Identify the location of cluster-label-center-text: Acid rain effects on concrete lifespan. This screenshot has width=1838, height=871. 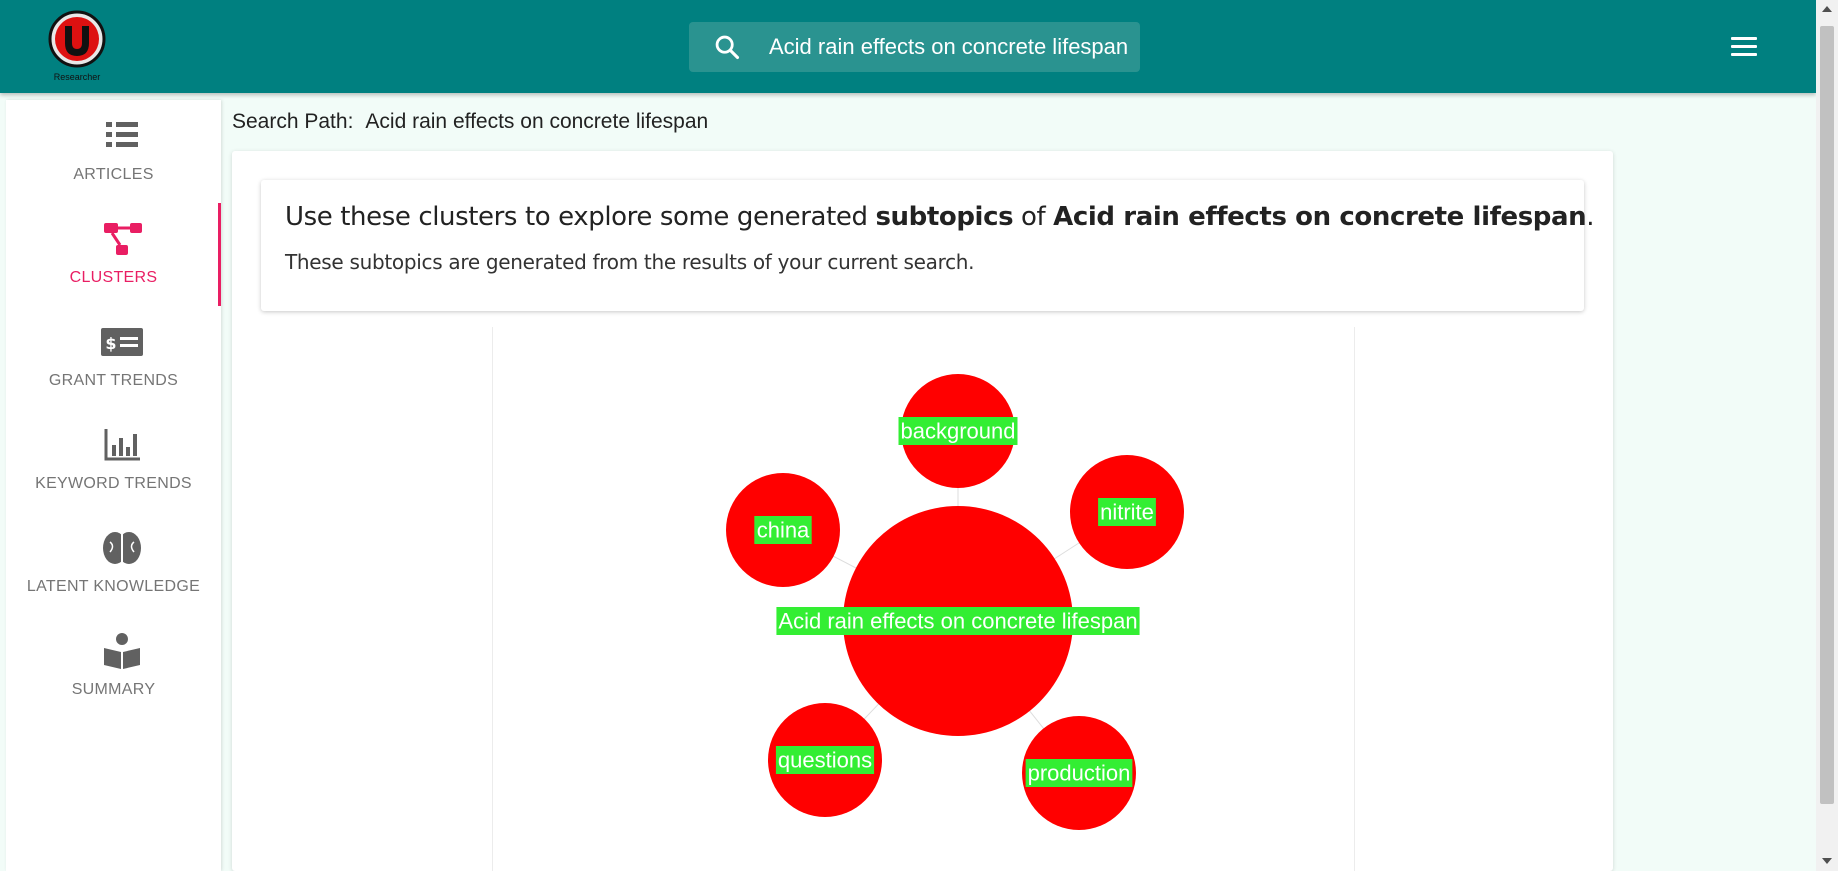
(957, 621).